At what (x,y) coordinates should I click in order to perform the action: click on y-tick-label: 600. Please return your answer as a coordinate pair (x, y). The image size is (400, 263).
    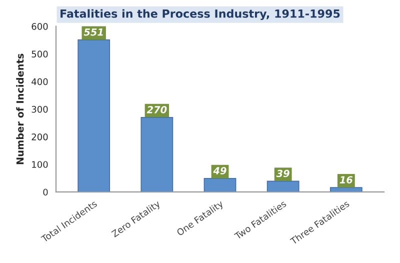
    Looking at the image, I should click on (40, 26).